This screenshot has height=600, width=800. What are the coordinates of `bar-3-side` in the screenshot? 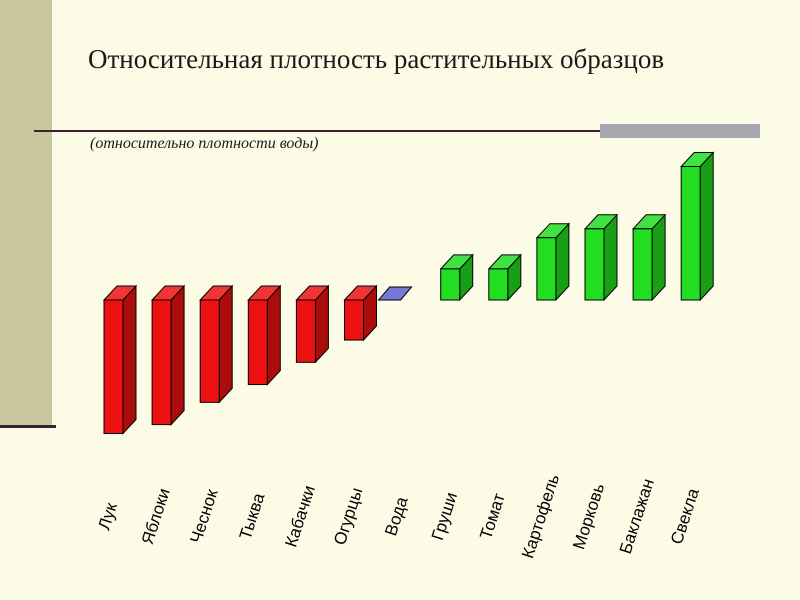 It's located at (273, 335).